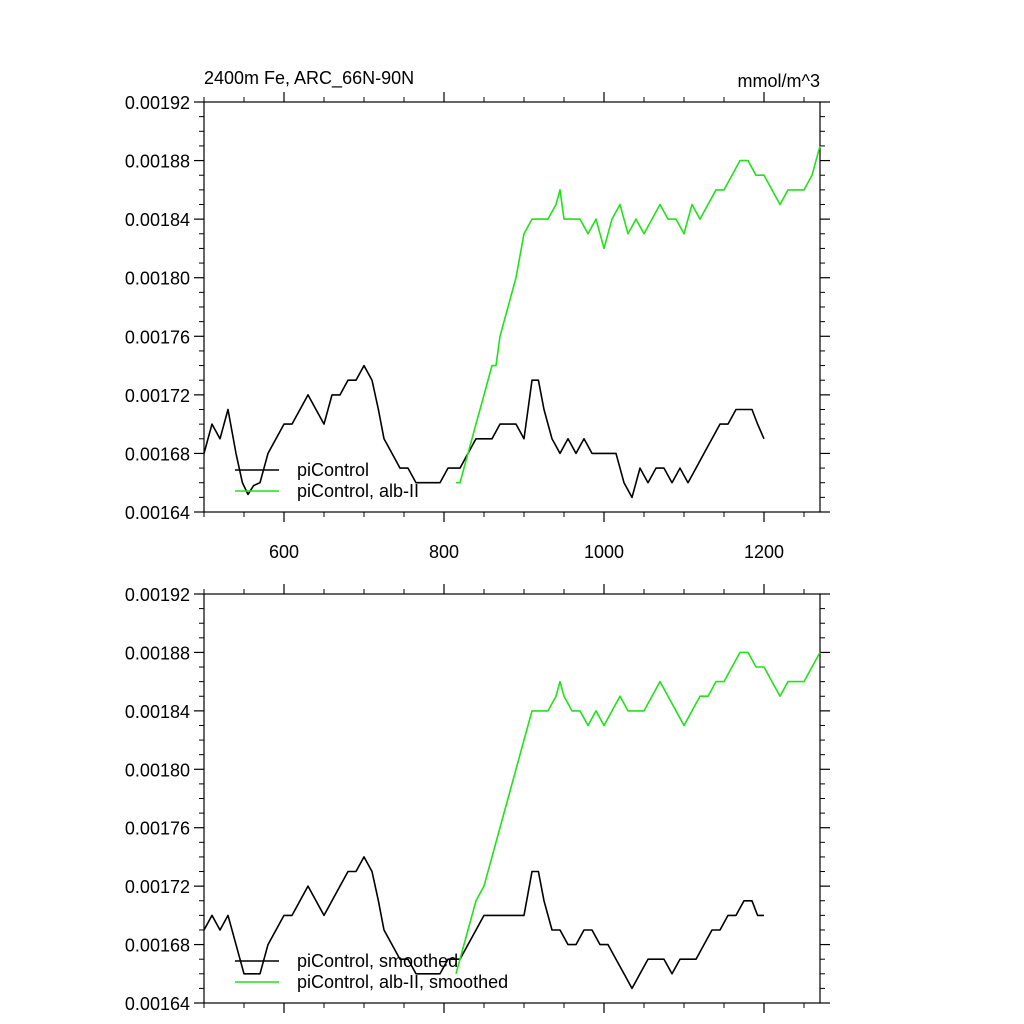  Describe the element at coordinates (779, 81) in the screenshot. I see `units-label: mmol/m^3` at that location.